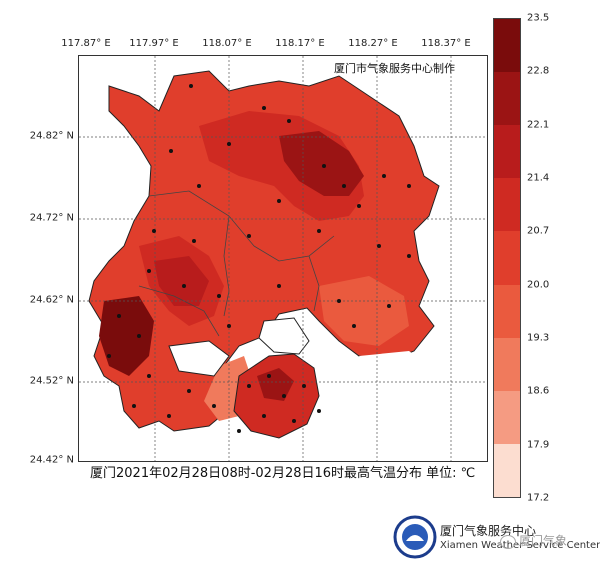 This screenshot has width=600, height=570. I want to click on colorbar-label-8: 18.6, so click(538, 391).